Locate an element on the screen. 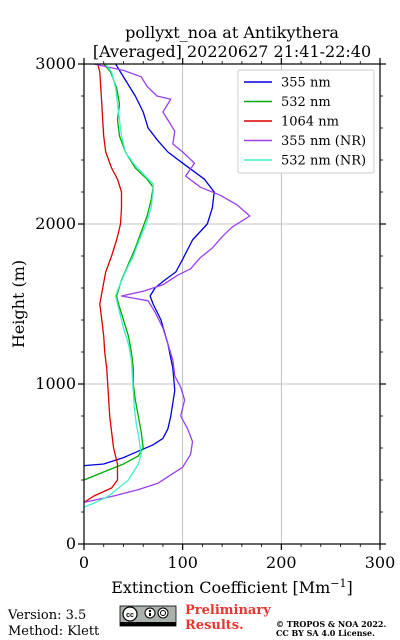 The height and width of the screenshot is (640, 400). y-tick-label-3: 3000 is located at coordinates (55, 63).